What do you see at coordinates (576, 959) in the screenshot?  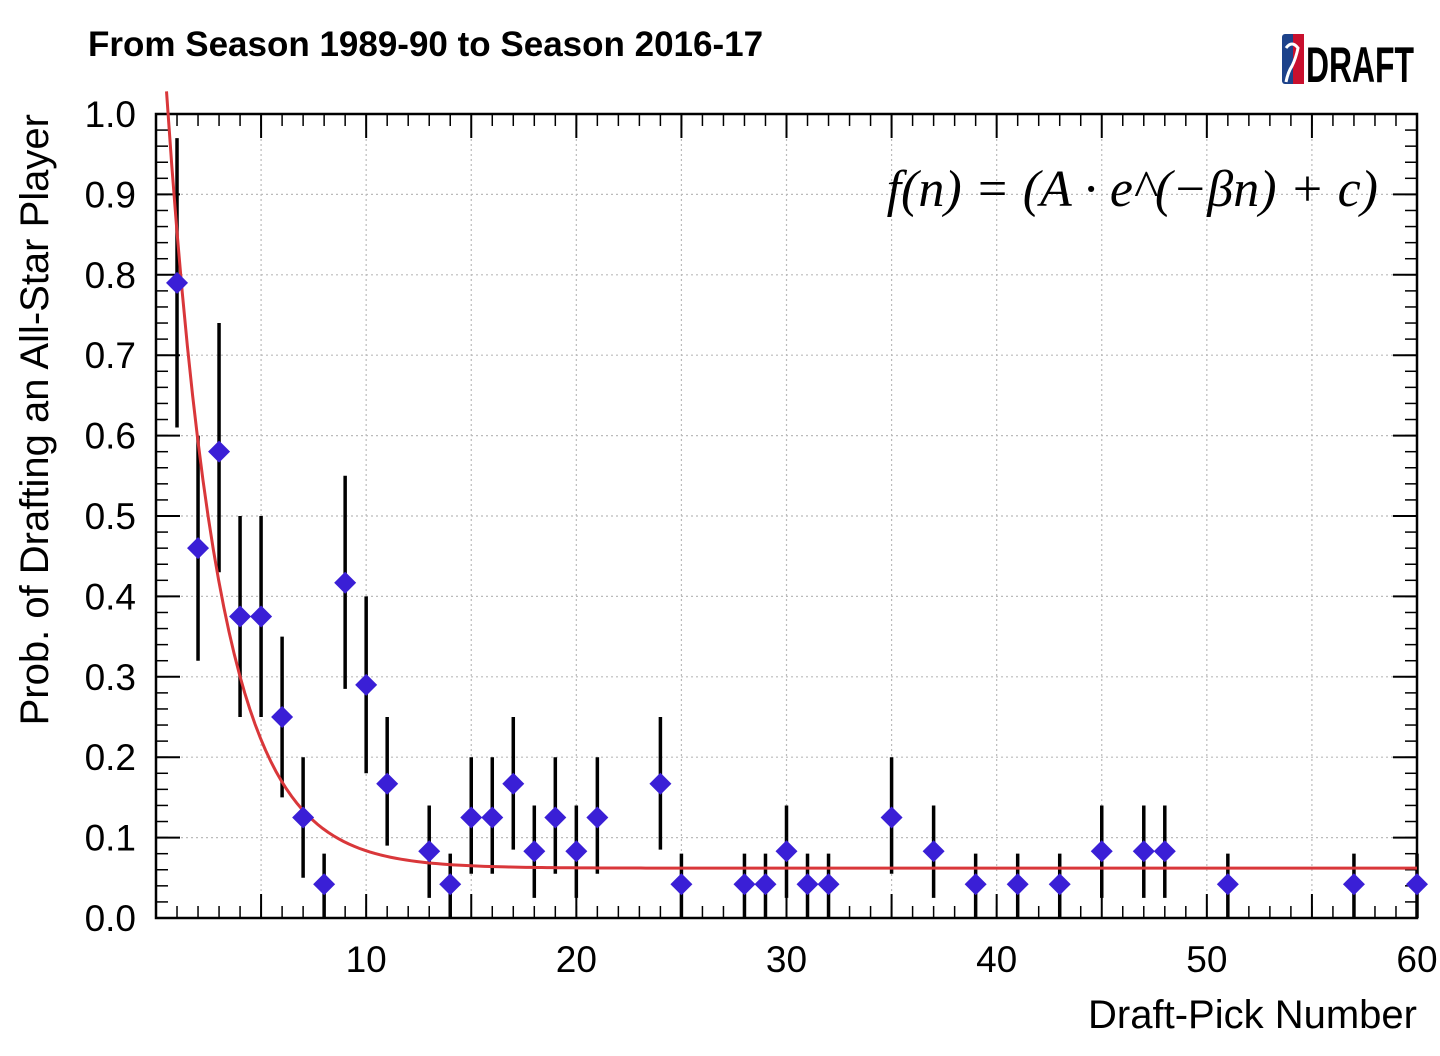 I see `x-tick-label: 20` at bounding box center [576, 959].